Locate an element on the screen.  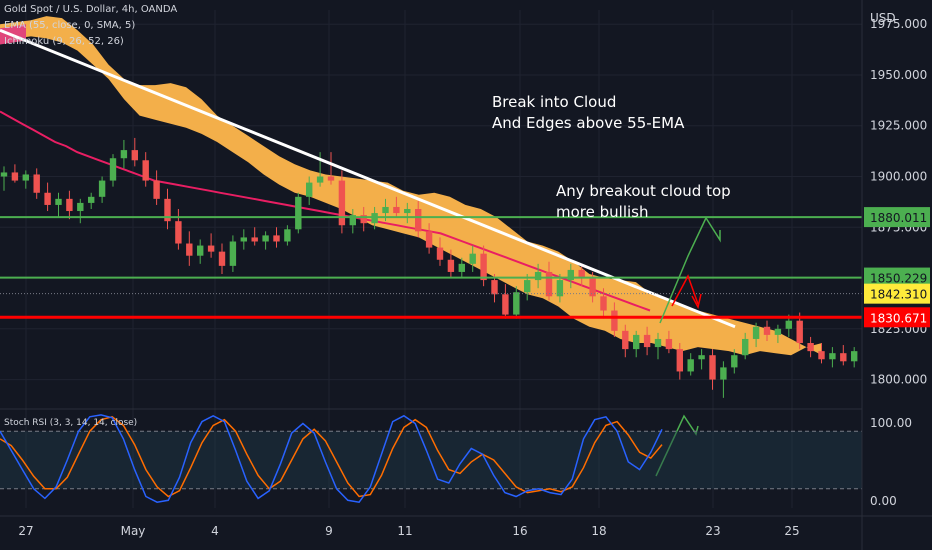
bullish-path-arrow-head is located at coordinates (713, 230).